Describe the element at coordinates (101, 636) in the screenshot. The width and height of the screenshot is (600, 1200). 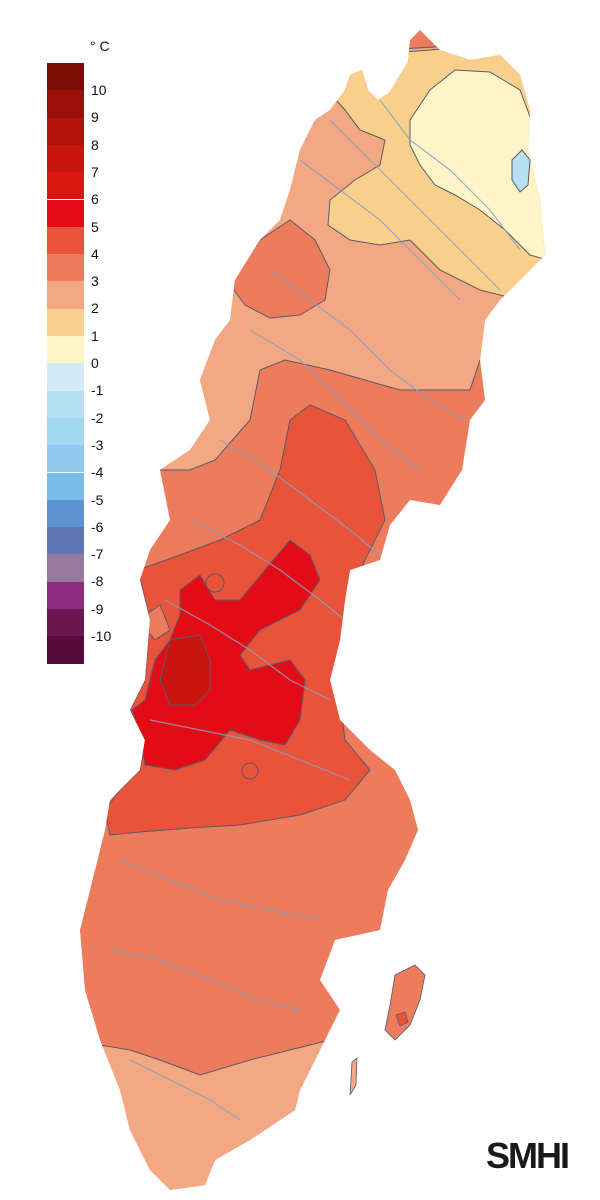
I see `legend-label: -10` at that location.